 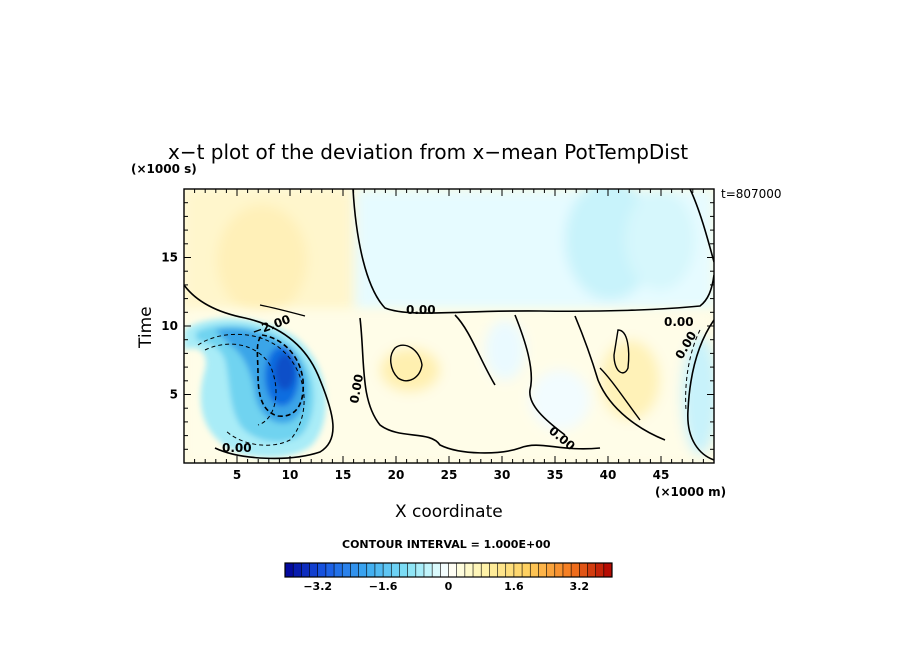 I want to click on contour-interval-label: CONTOUR INTERVAL = 1.000E+00, so click(x=446, y=544).